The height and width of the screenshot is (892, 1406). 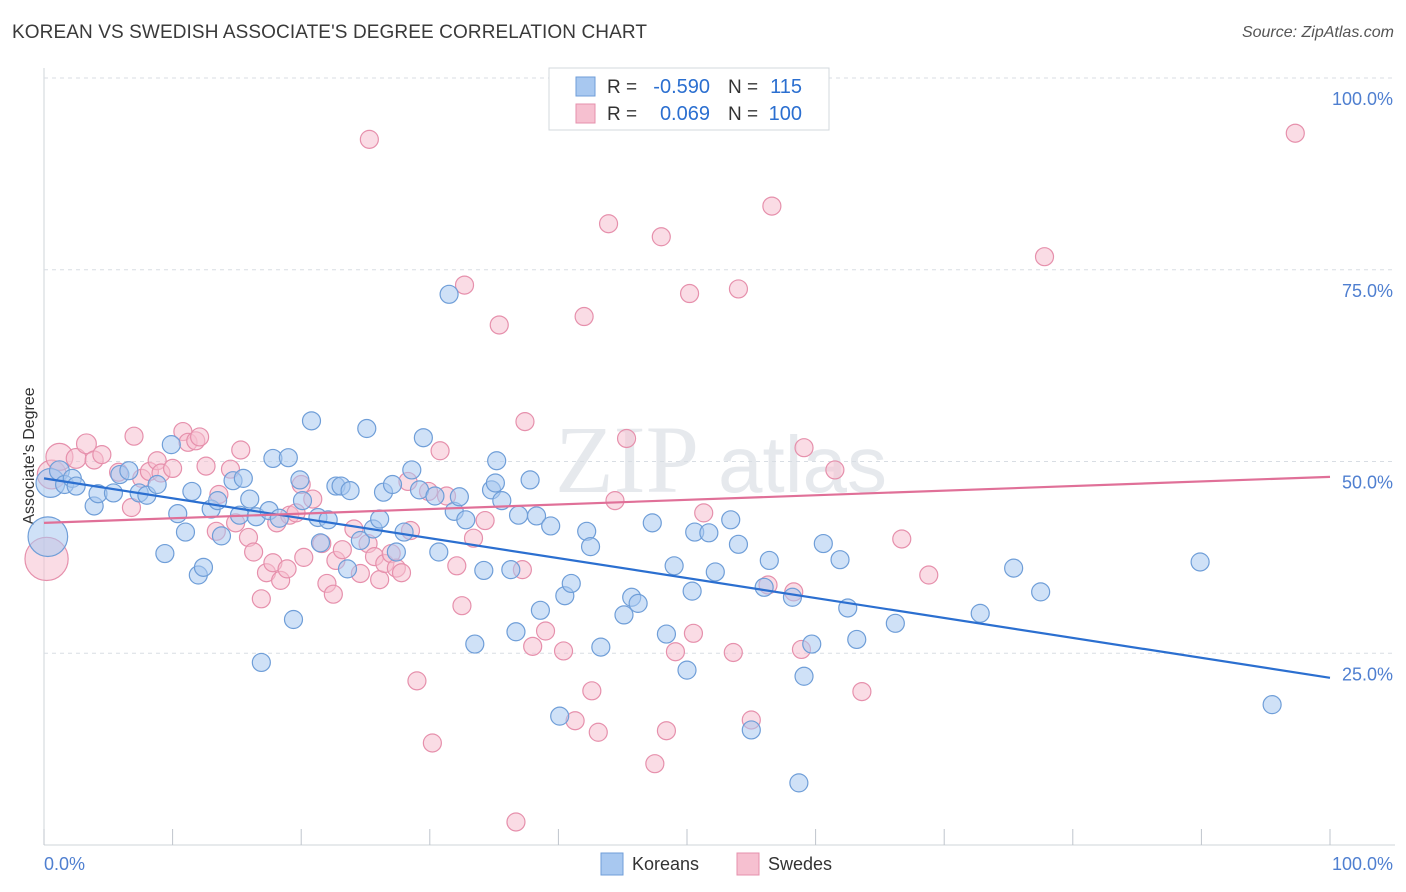 I want to click on bottom-legend-label-swedes: Swedes, so click(x=800, y=864).